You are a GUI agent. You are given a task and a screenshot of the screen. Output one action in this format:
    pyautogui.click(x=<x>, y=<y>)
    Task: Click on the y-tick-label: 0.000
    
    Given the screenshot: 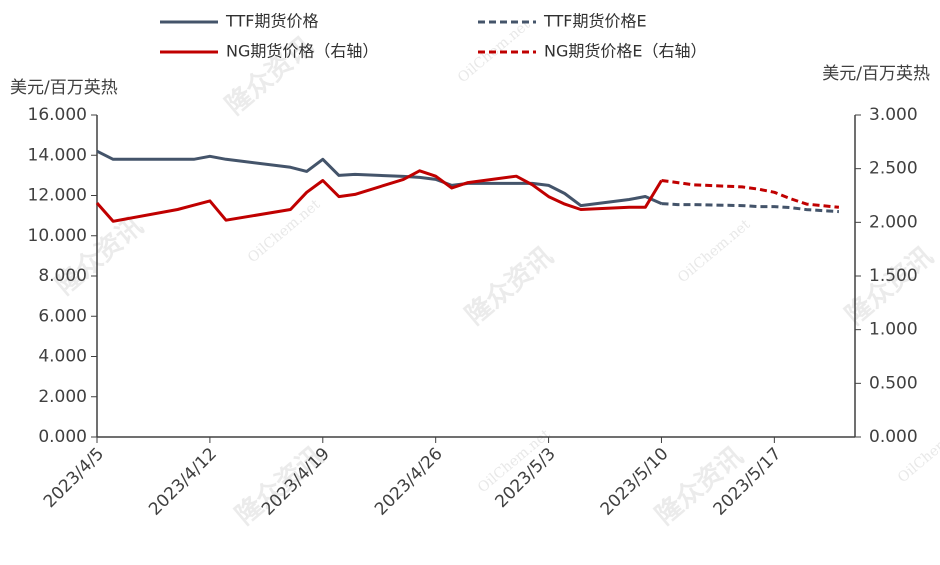 What is the action you would take?
    pyautogui.click(x=62, y=437)
    